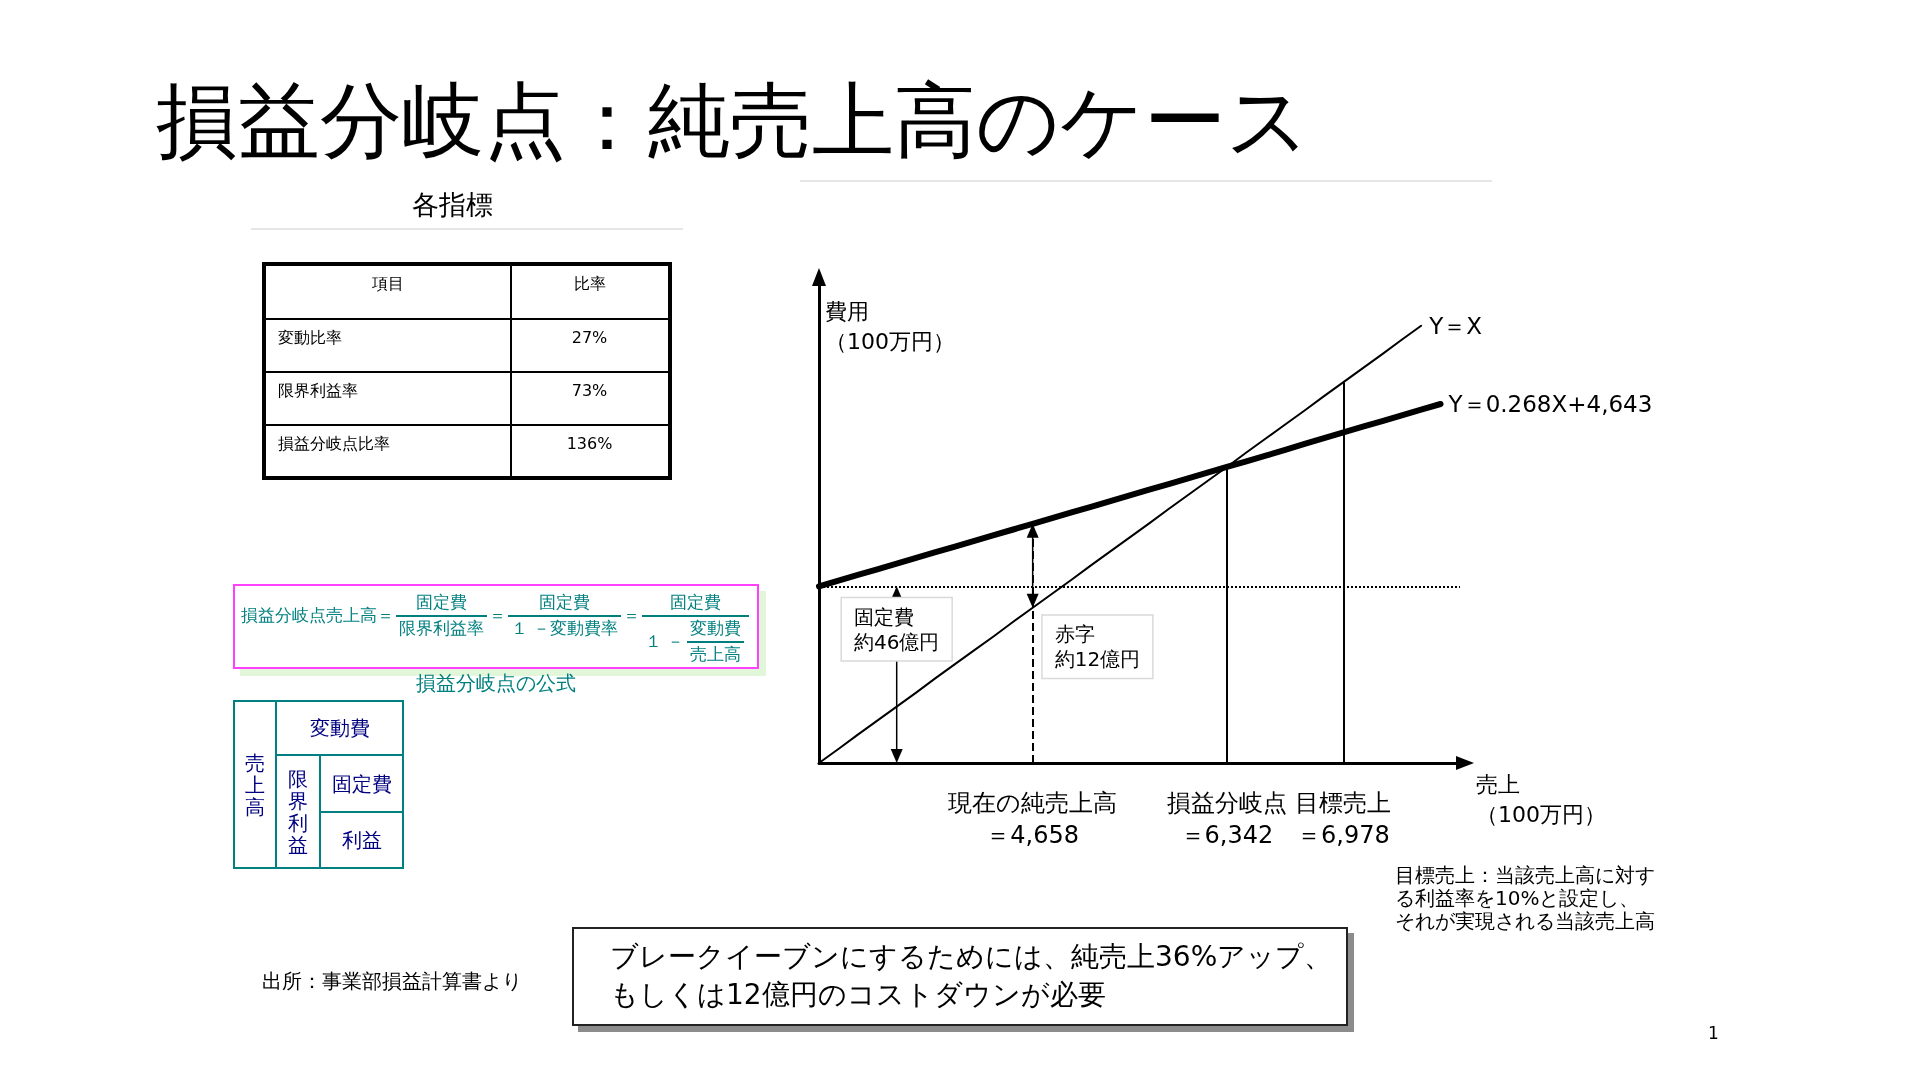 Image resolution: width=1920 pixels, height=1080 pixels. Describe the element at coordinates (589, 283) in the screenshot. I see `text: 比率` at that location.